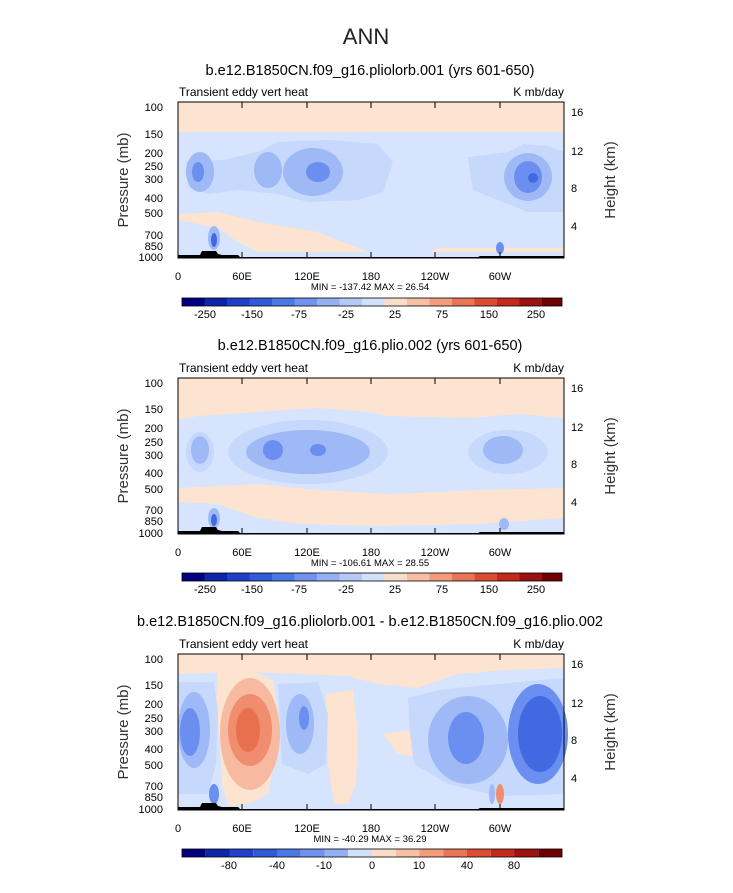  What do you see at coordinates (371, 518) in the screenshot?
I see `panel-2-field-lower-blue` at bounding box center [371, 518].